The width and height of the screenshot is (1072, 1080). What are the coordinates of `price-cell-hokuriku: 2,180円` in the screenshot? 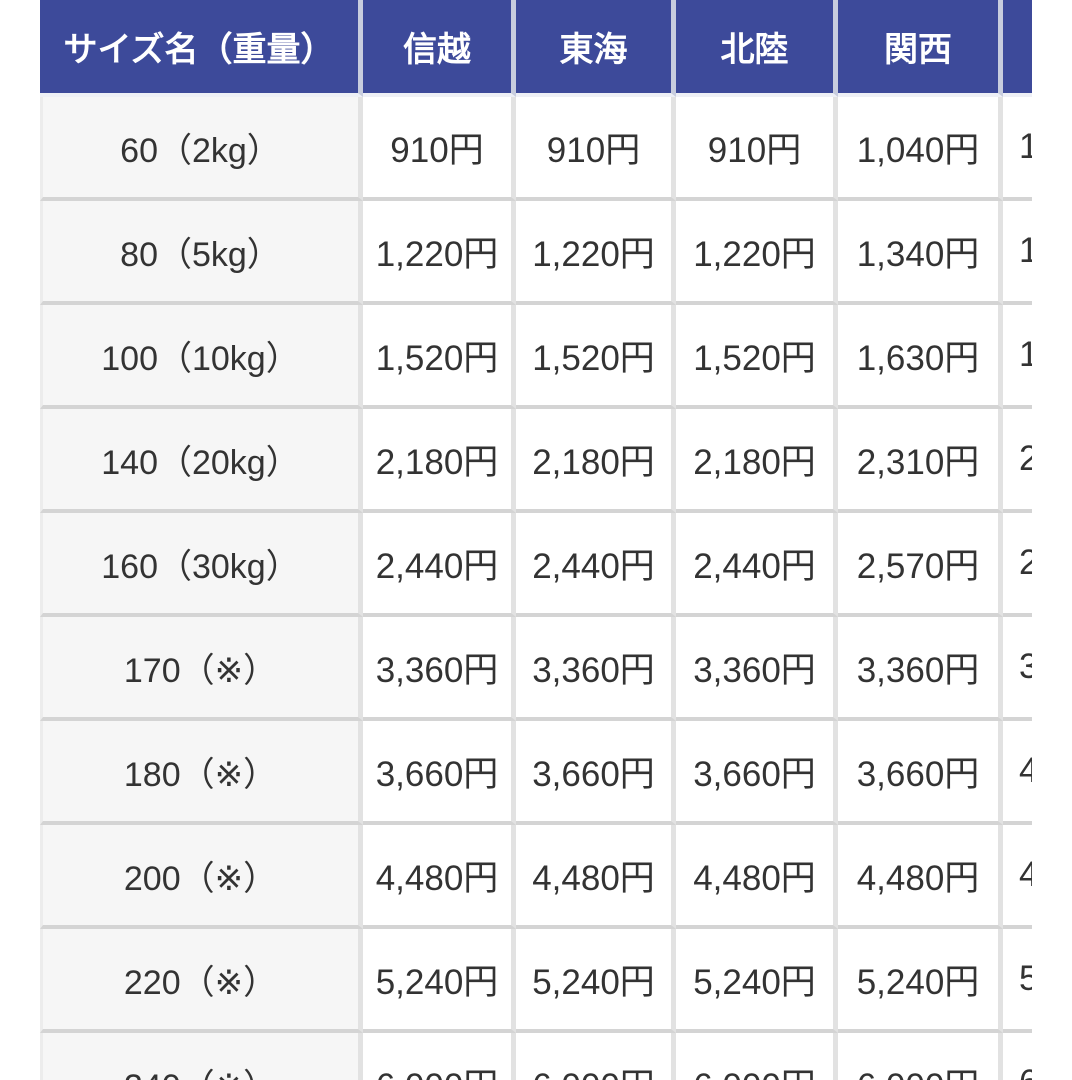 It's located at (757, 461).